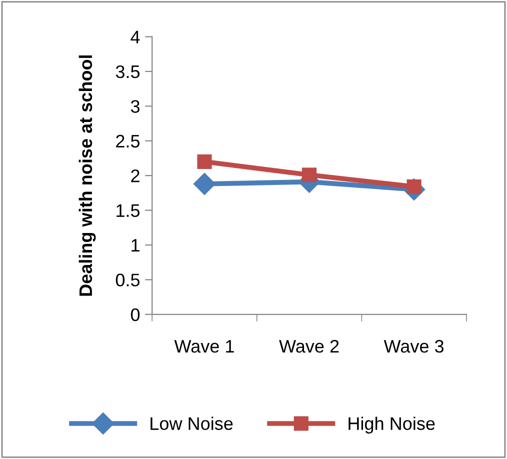 This screenshot has width=507, height=459. Describe the element at coordinates (204, 346) in the screenshot. I see `x-tick-label: Wave 1` at that location.